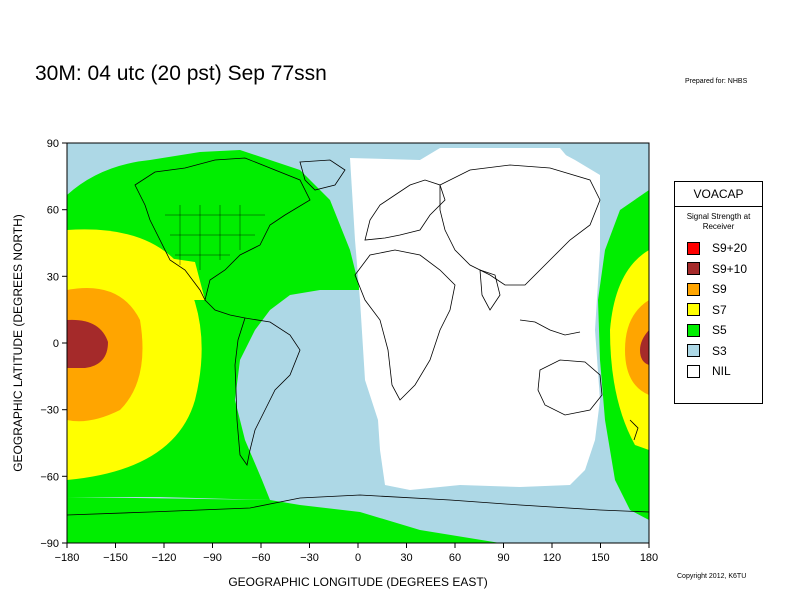  What do you see at coordinates (53, 277) in the screenshot?
I see `y-tick-label: 30` at bounding box center [53, 277].